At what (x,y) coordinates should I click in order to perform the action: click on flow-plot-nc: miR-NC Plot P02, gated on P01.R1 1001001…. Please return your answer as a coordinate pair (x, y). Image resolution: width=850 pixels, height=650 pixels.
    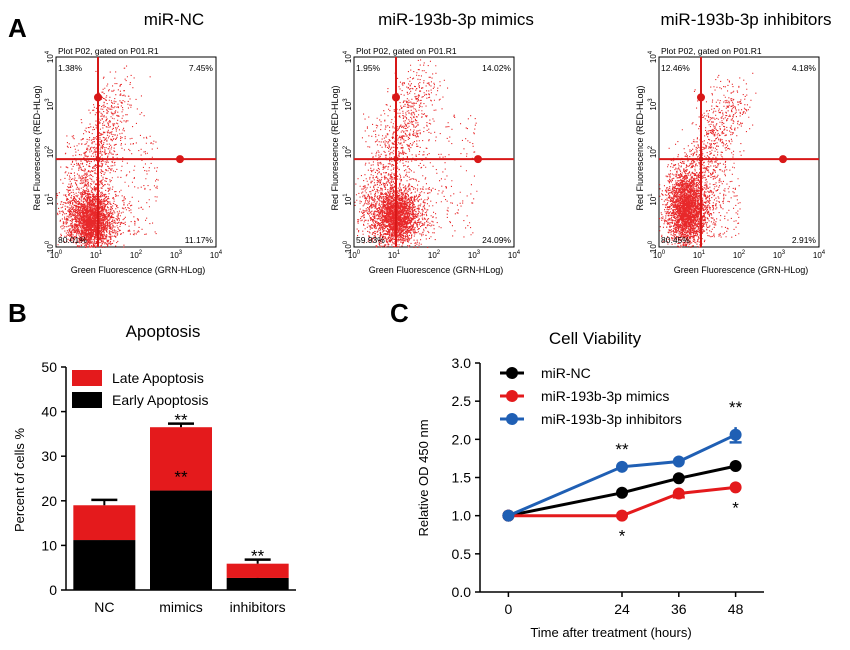
    Looking at the image, I should click on (127, 142).